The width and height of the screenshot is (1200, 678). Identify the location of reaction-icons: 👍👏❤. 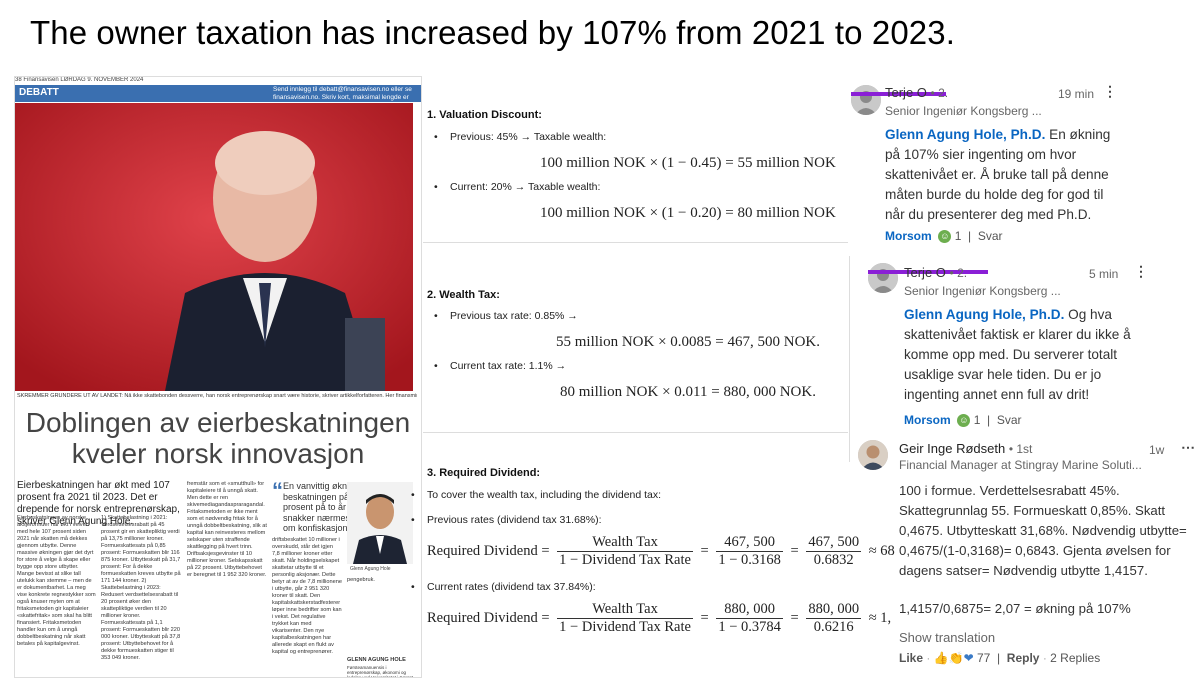
(953, 658).